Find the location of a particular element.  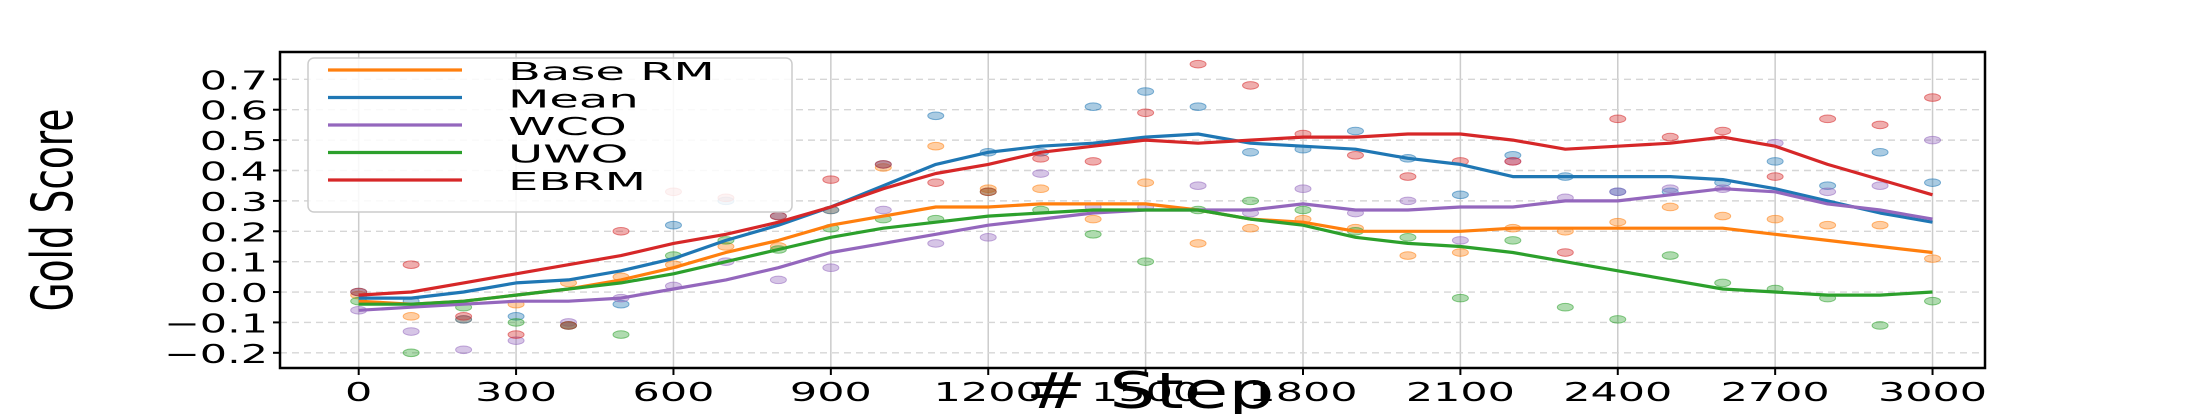

y-tick-label: −0.2 is located at coordinates (216, 355).